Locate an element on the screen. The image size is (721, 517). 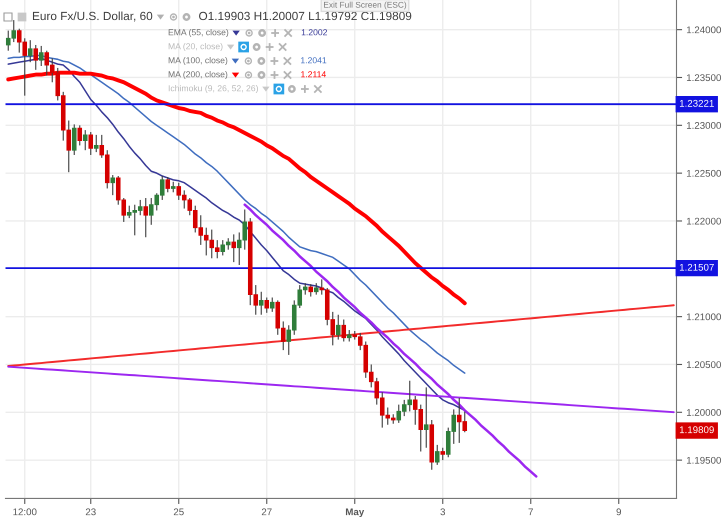
annotation: MA (20, close) is located at coordinates (195, 47).